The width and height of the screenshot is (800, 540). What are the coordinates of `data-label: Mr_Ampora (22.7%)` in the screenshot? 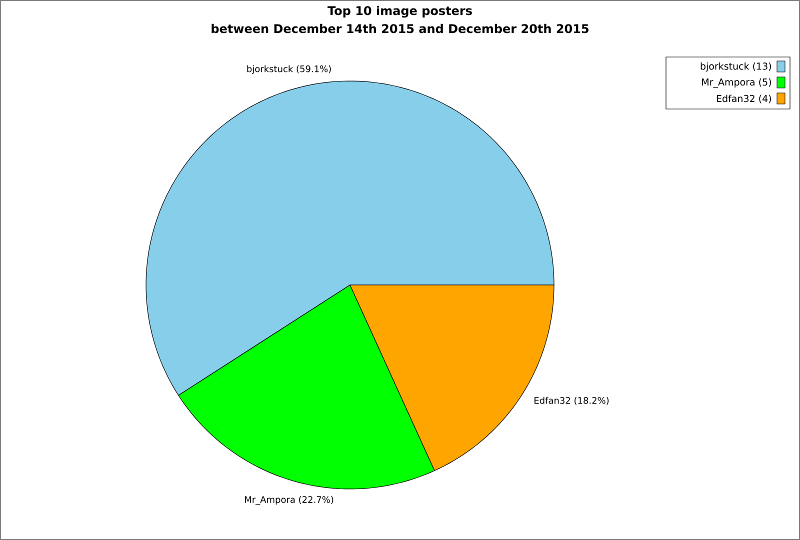 It's located at (289, 500).